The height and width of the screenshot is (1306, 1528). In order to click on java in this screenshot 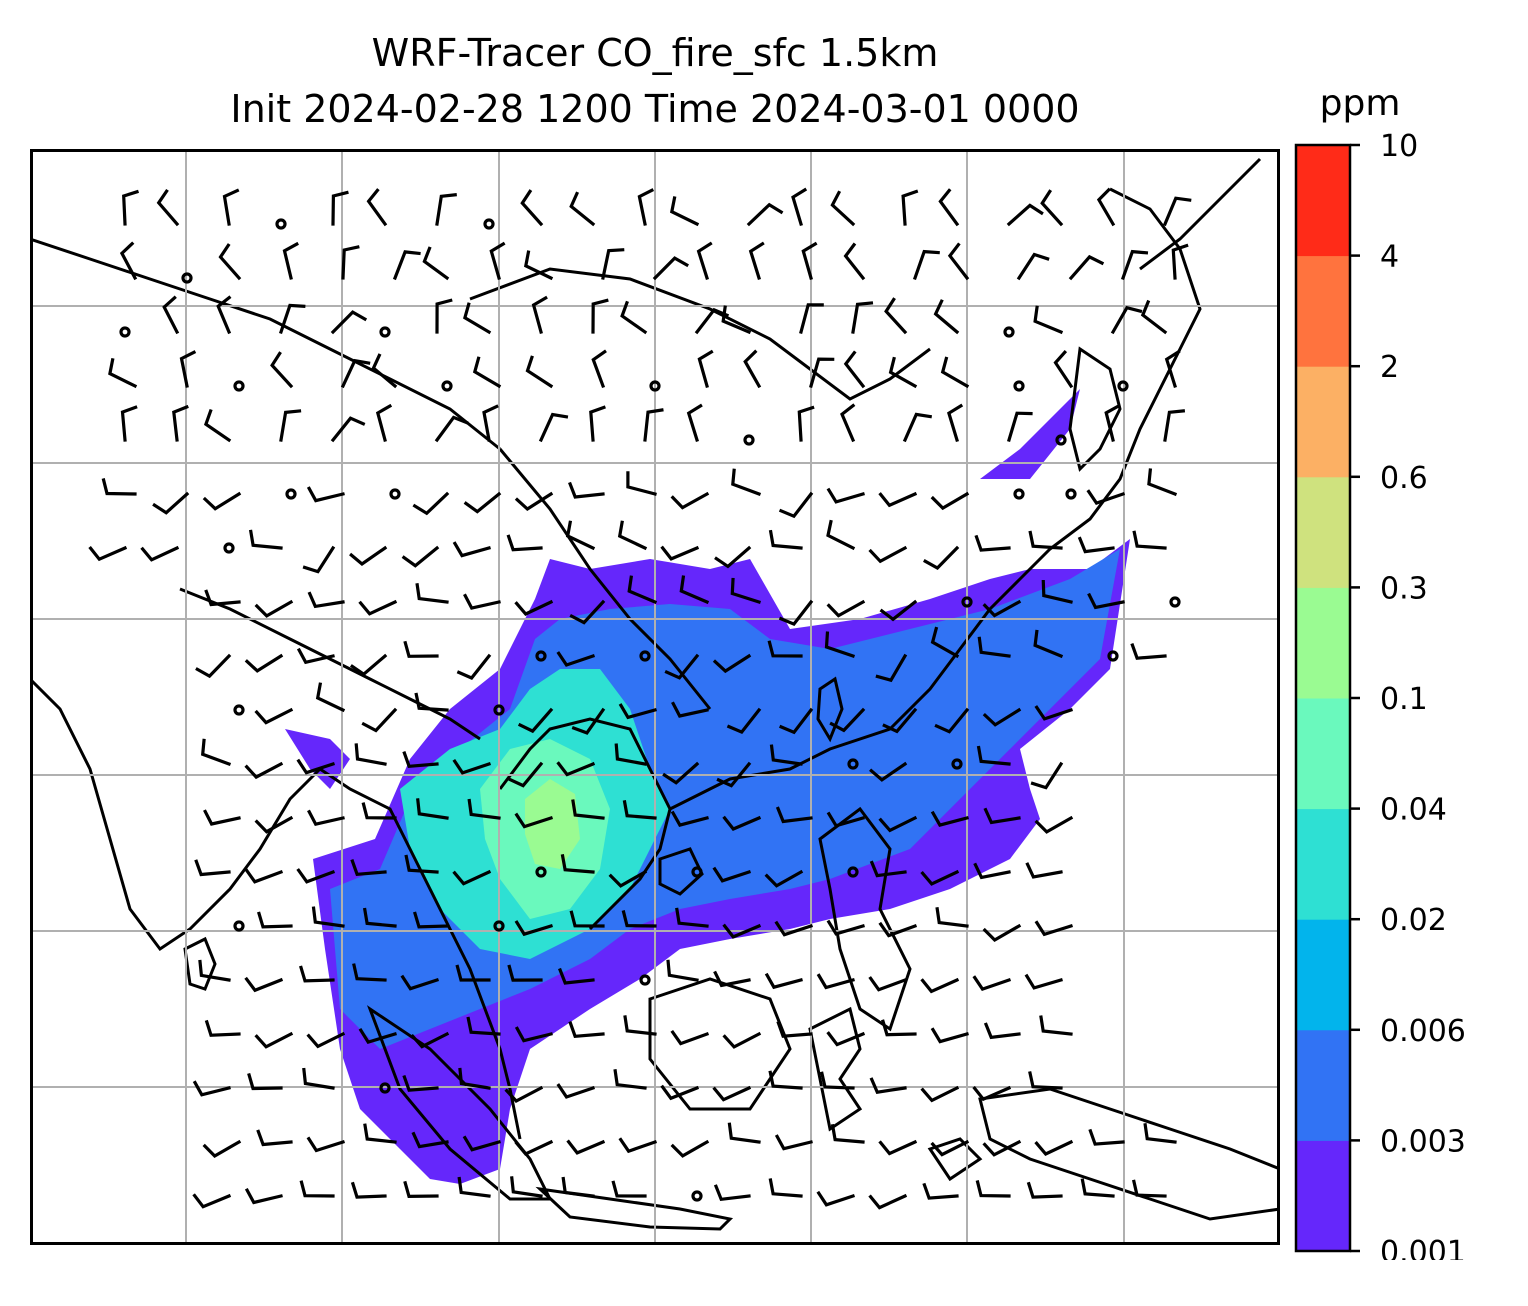, I will do `click(634, 1208)`.